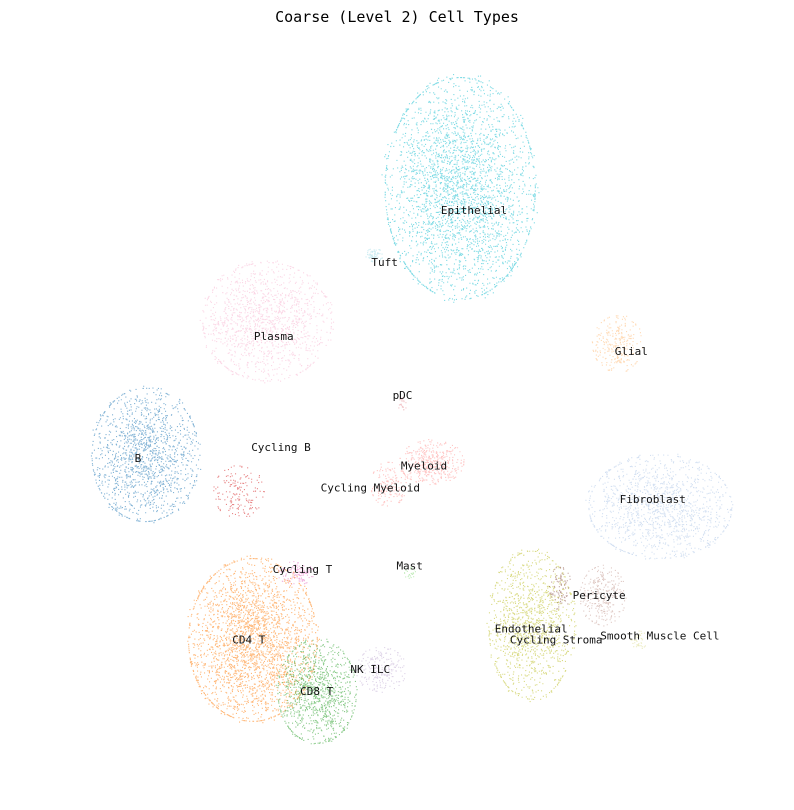 The image size is (794, 810). Describe the element at coordinates (653, 499) in the screenshot. I see `cluster-label-fibroblast: Fibroblast` at that location.